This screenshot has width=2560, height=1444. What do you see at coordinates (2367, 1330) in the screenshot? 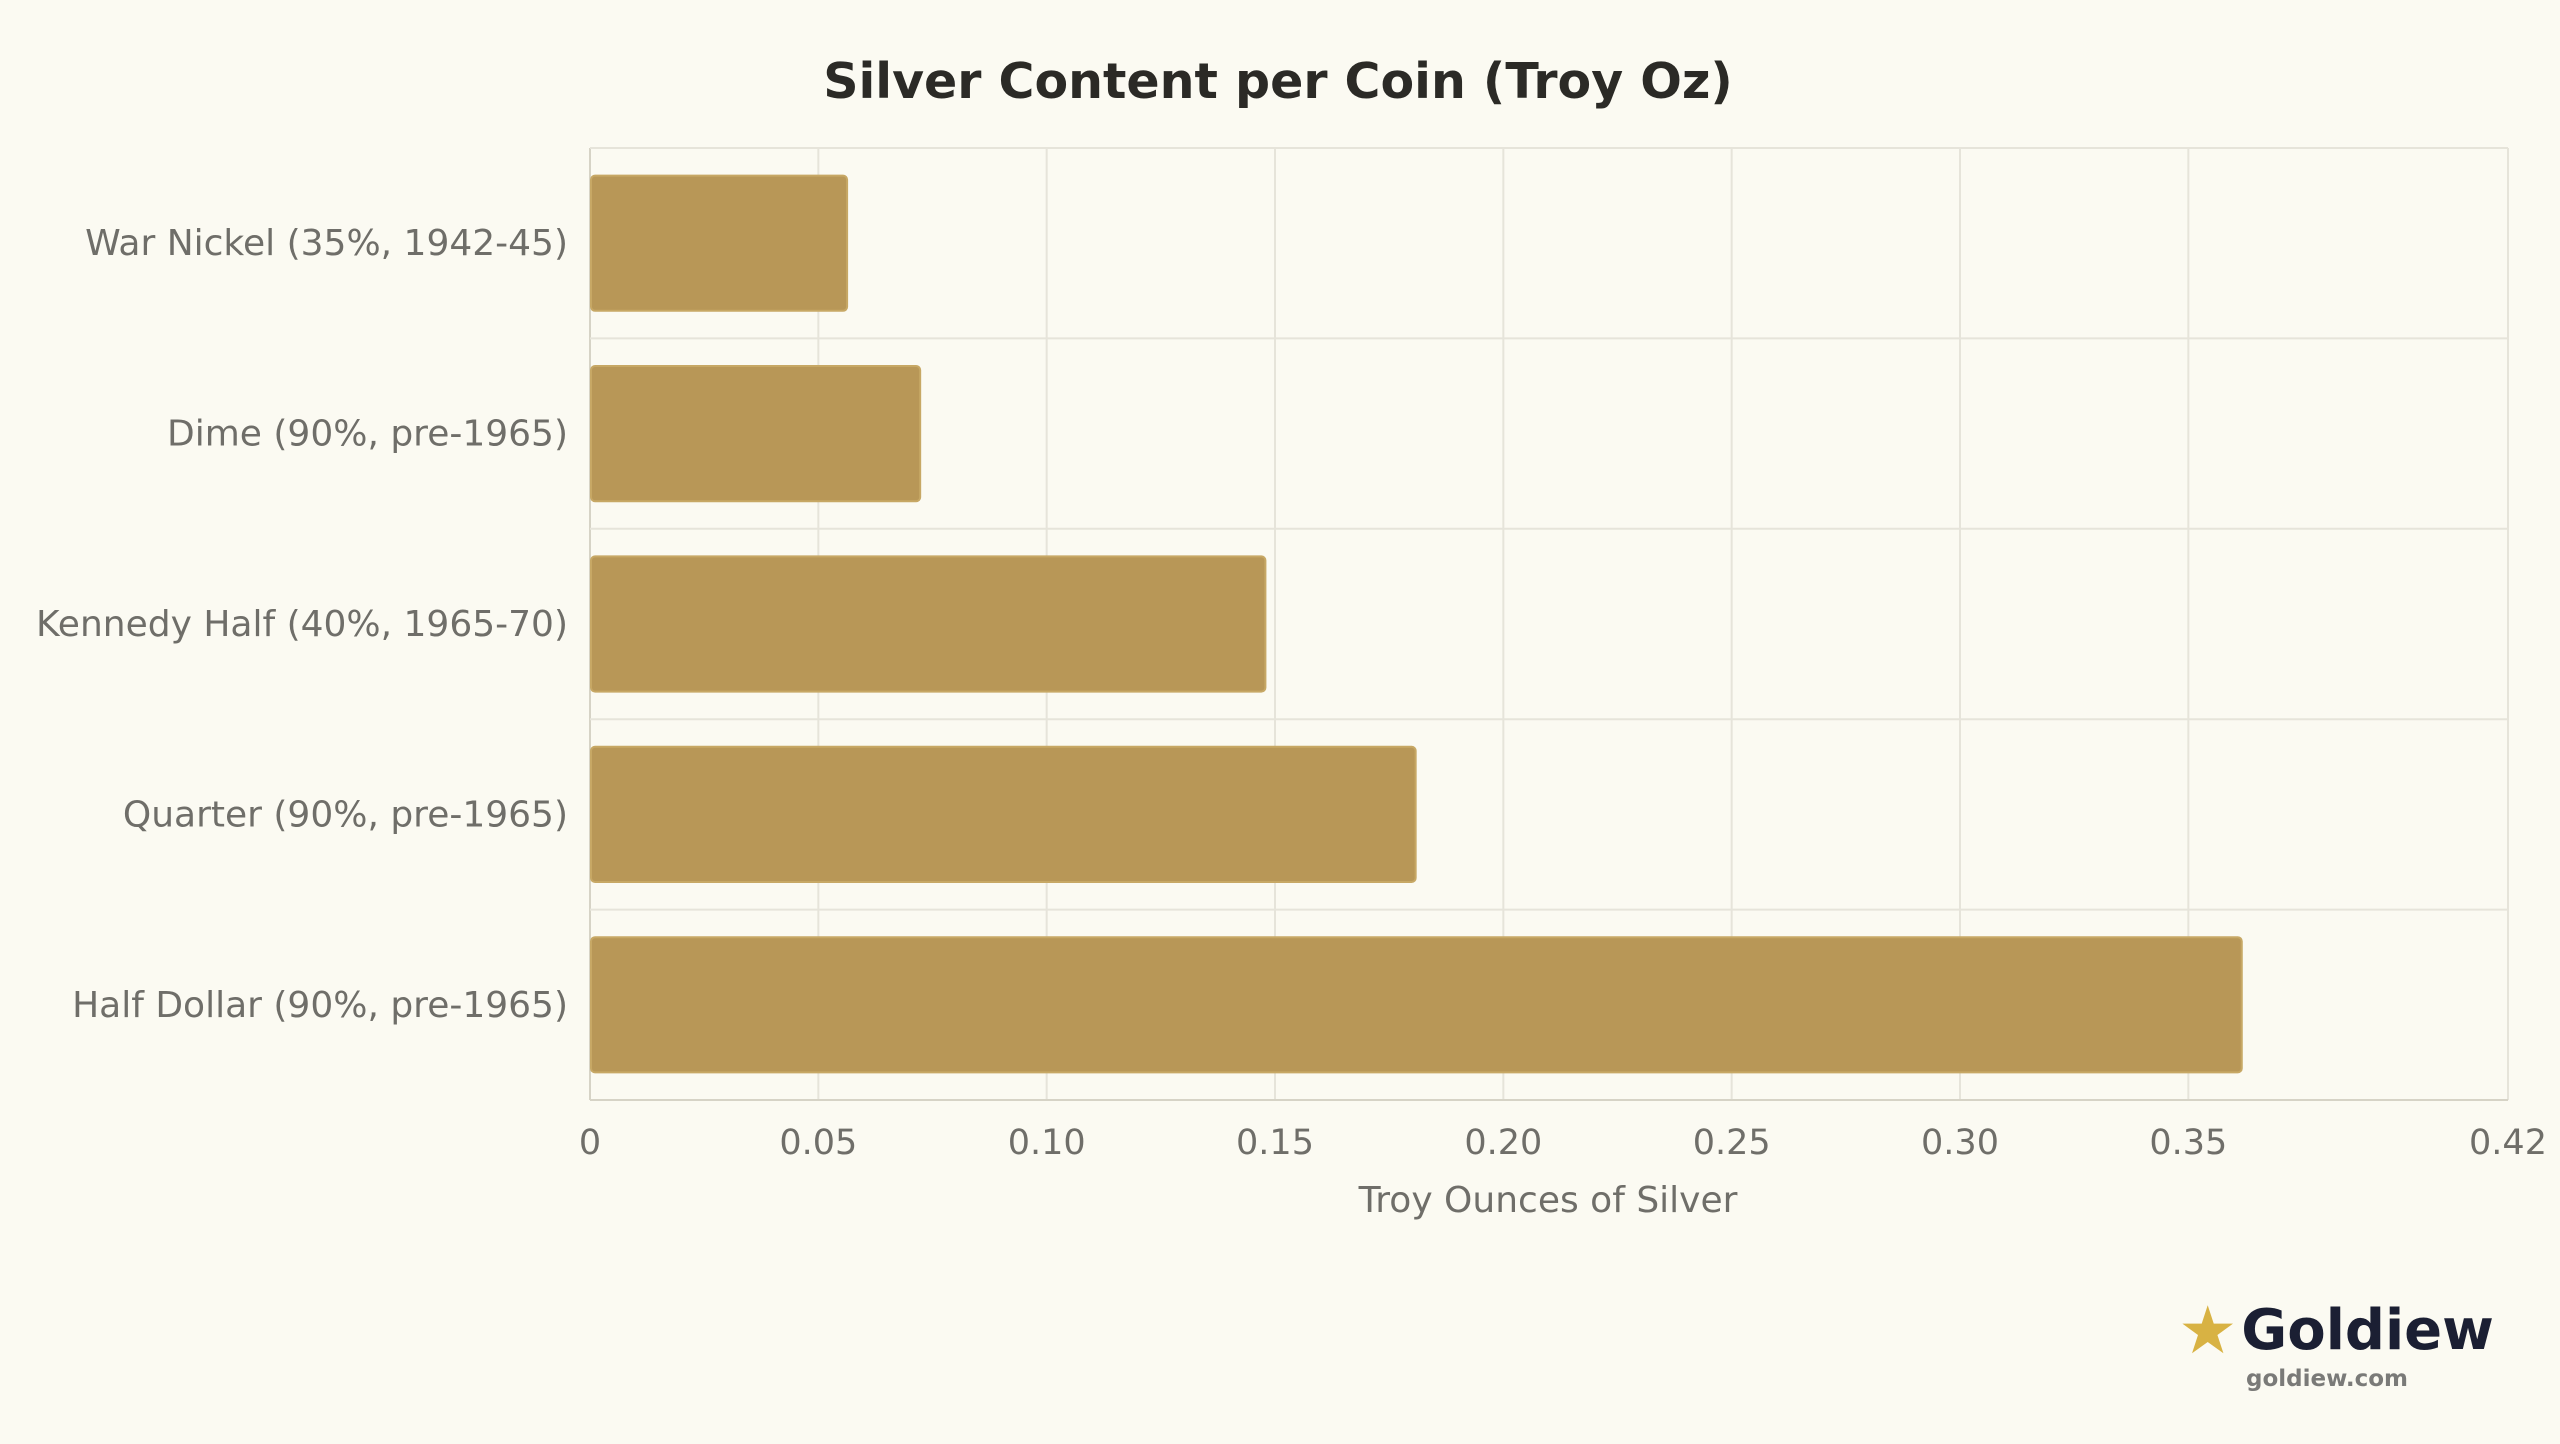
I see `brand-name: Goldiew` at bounding box center [2367, 1330].